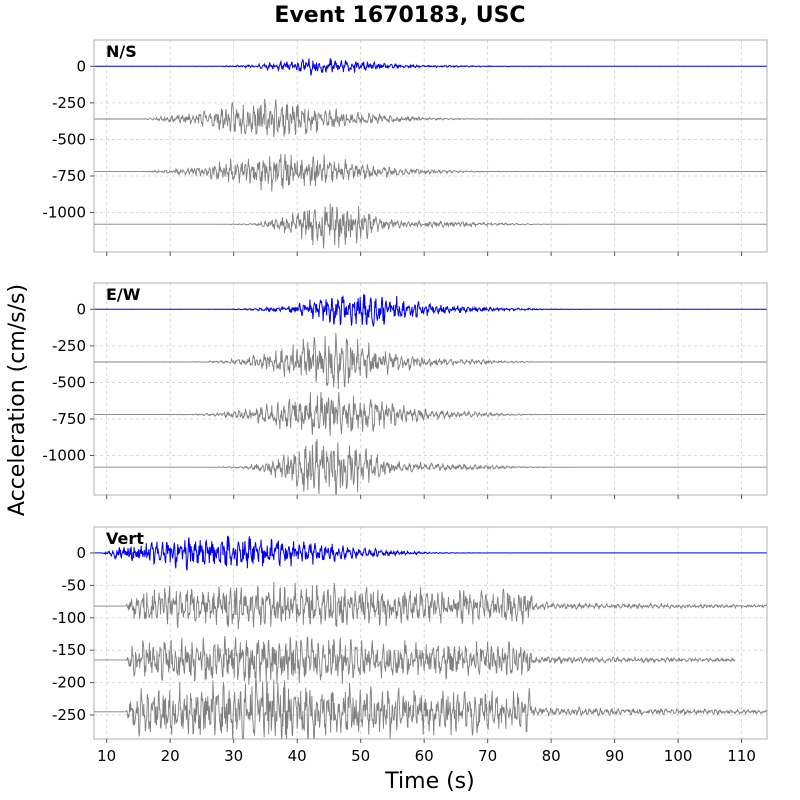 The width and height of the screenshot is (800, 800). Describe the element at coordinates (233, 756) in the screenshot. I see `x-tick-label: 30` at that location.